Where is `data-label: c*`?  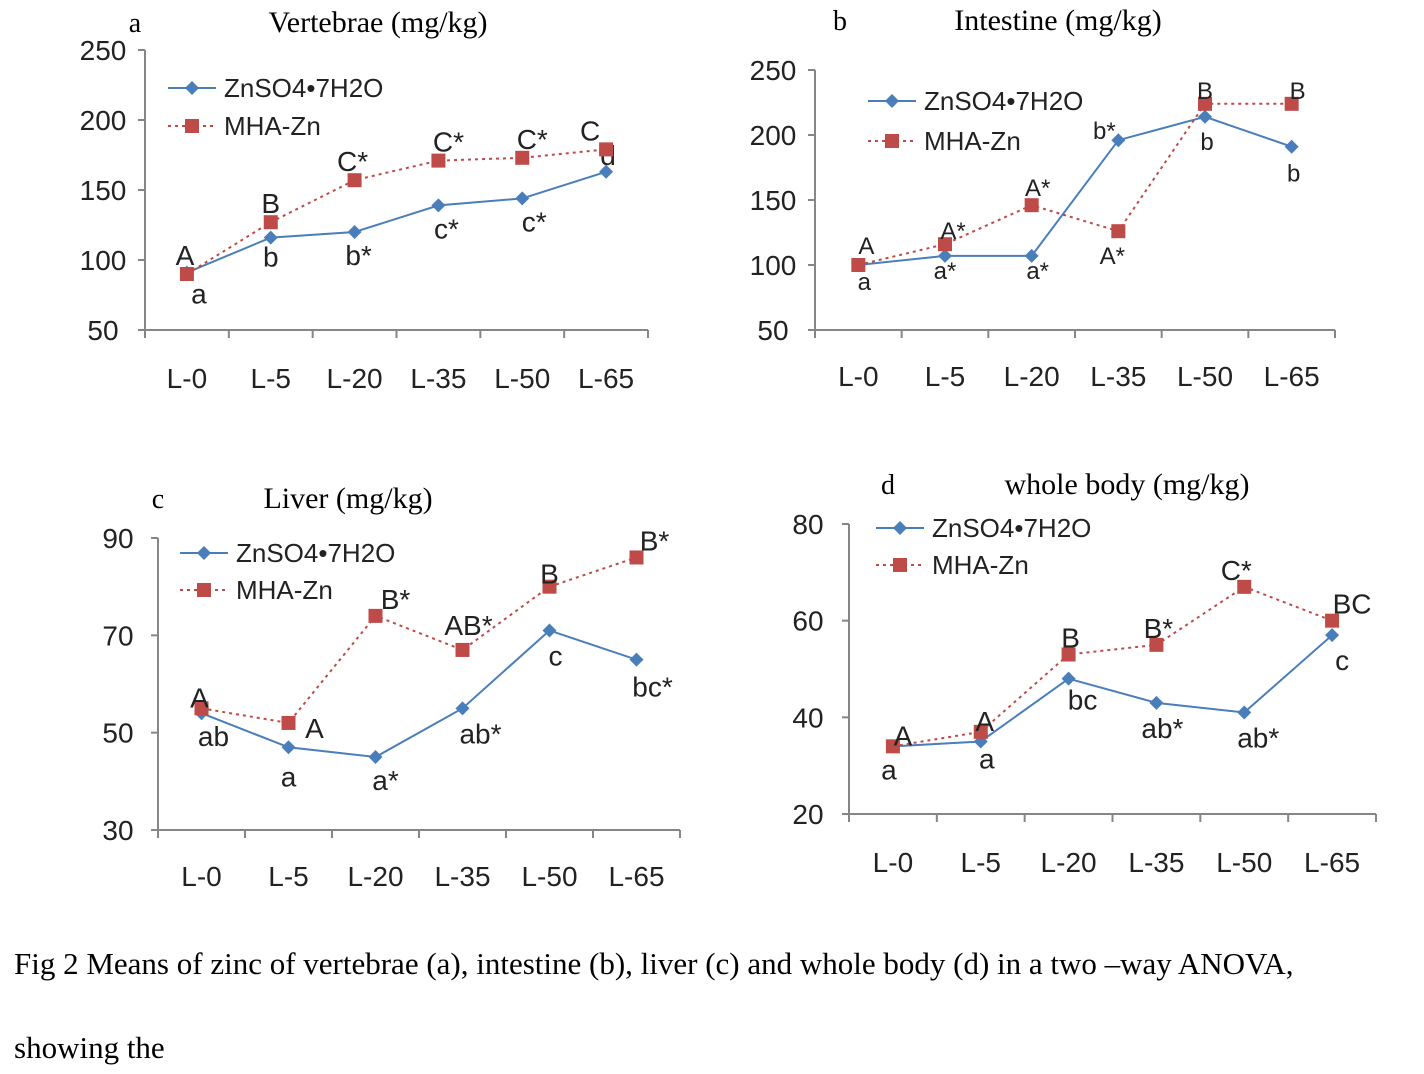 data-label: c* is located at coordinates (446, 228).